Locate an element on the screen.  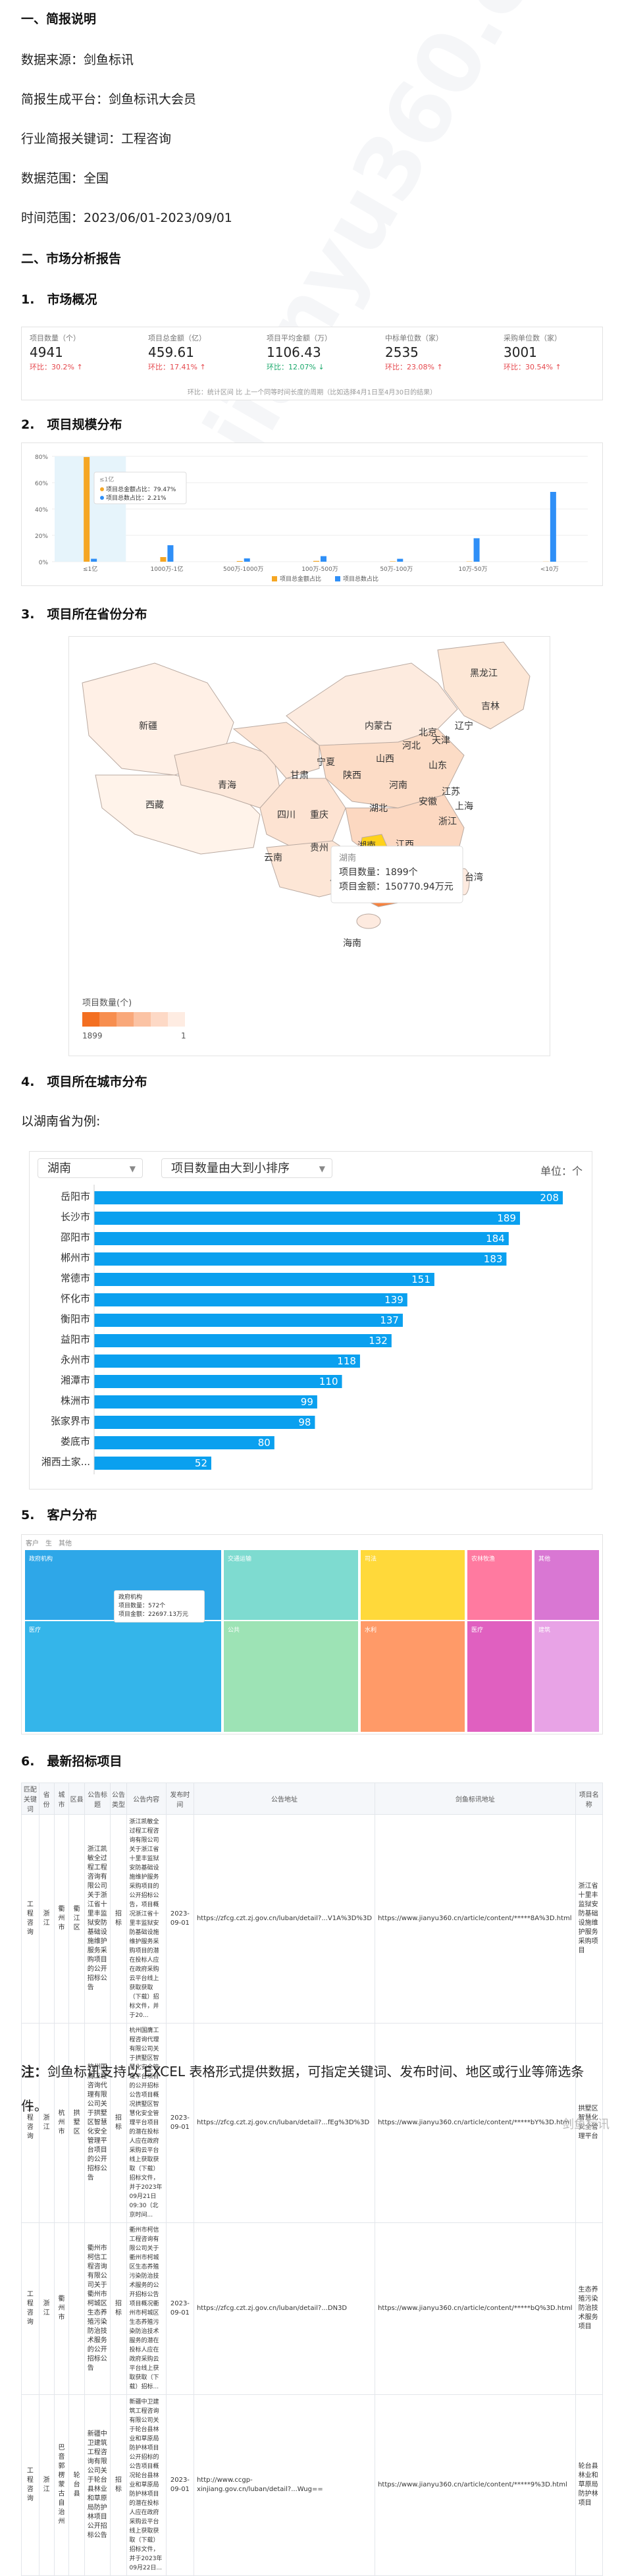
treemap-tile: 司法 is located at coordinates (412, 1585).